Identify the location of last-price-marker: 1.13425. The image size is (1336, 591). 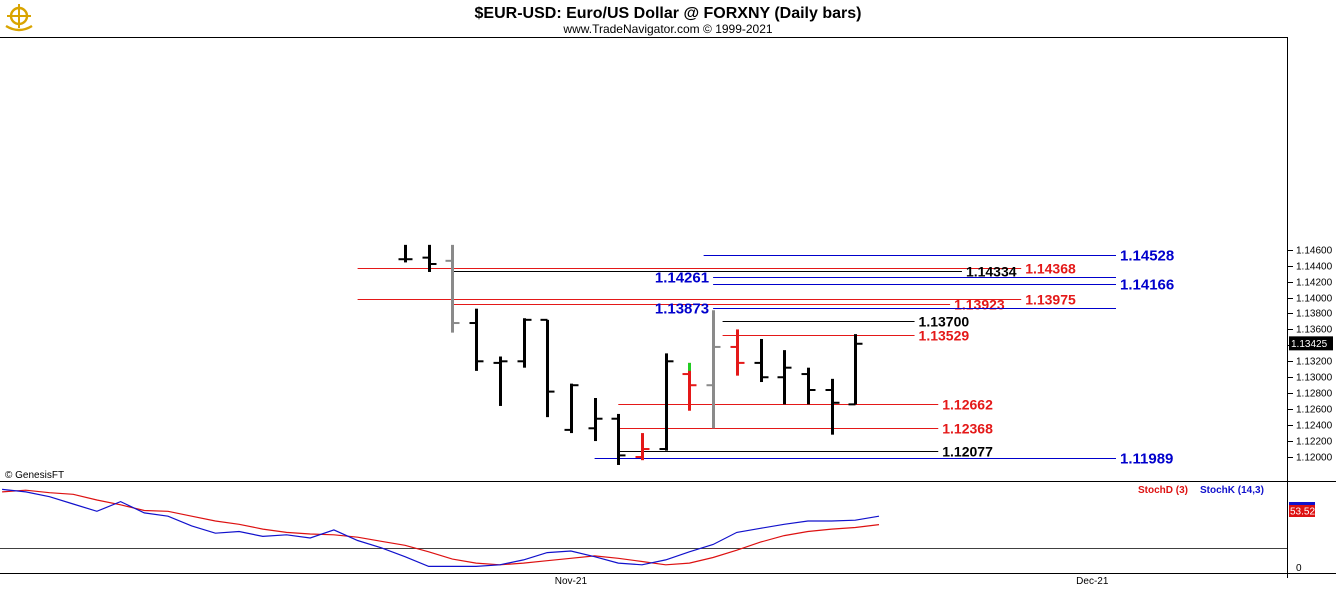
(1311, 343).